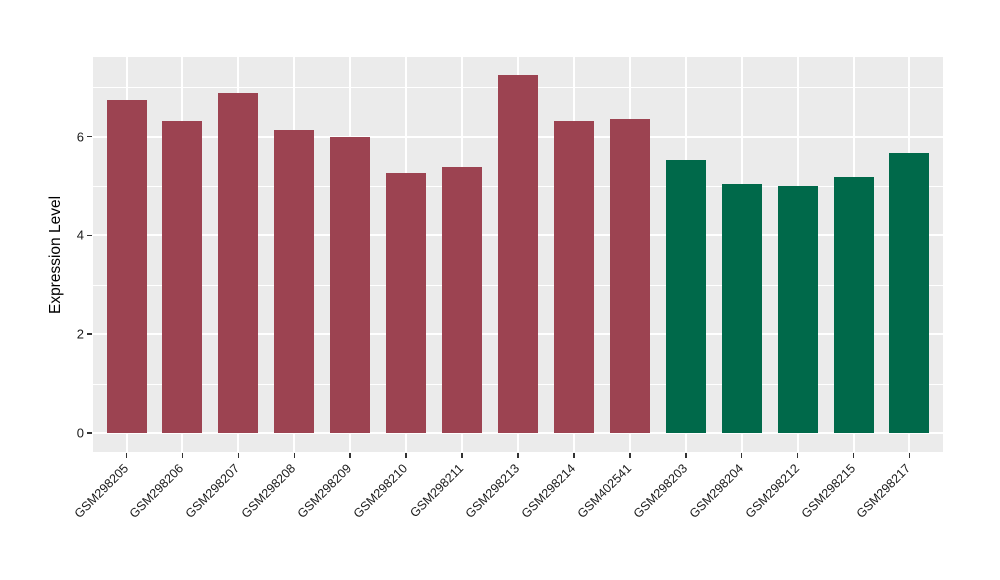  Describe the element at coordinates (573, 276) in the screenshot. I see `bar-GSM298214` at that location.